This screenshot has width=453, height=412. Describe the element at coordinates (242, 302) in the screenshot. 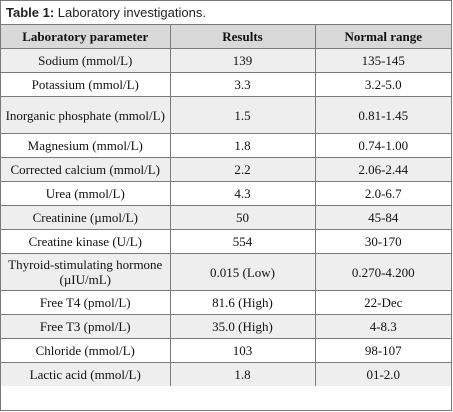

I see `result-cell: 81.6 (High)` at that location.